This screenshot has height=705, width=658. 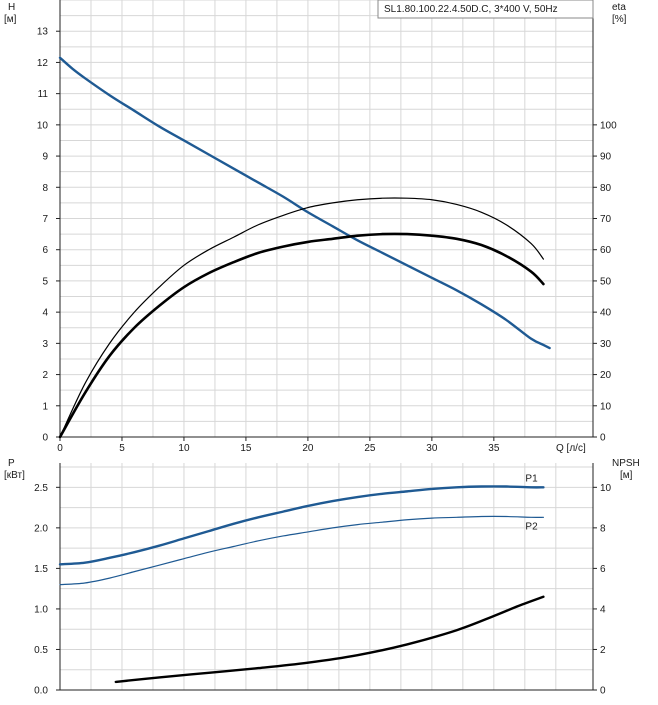 What do you see at coordinates (45, 438) in the screenshot?
I see `top-left-tick-label: 0` at bounding box center [45, 438].